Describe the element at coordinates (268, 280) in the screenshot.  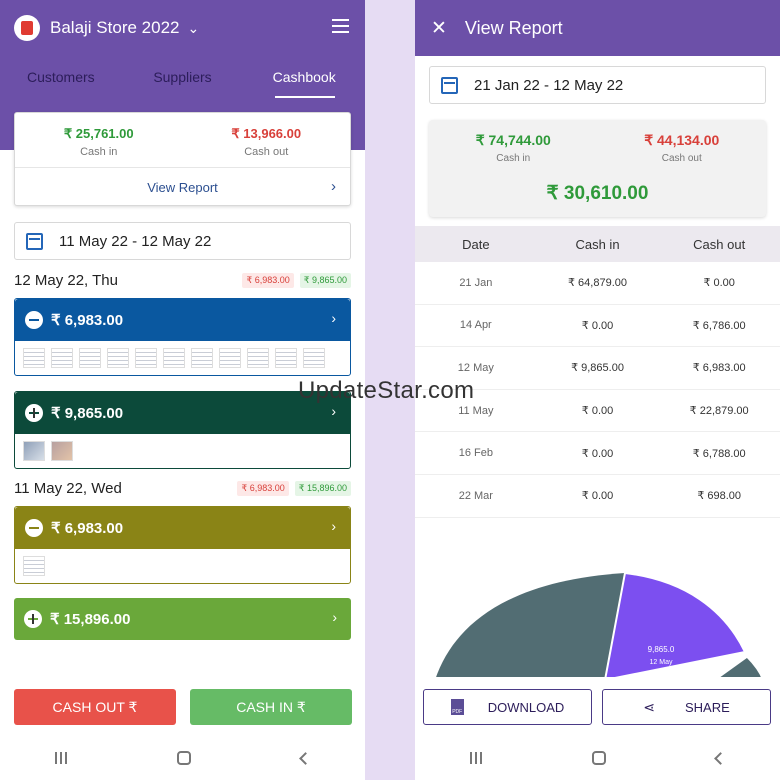
I see `day-cash-out-badge: ₹ 6,983.00` at that location.